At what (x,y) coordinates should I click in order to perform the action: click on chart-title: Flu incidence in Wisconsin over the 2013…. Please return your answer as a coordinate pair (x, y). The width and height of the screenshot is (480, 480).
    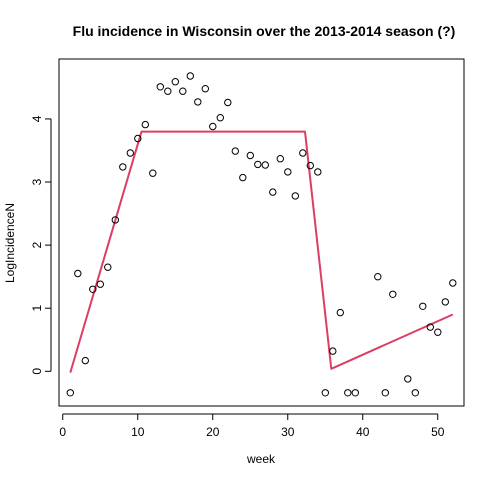
    Looking at the image, I should click on (264, 31).